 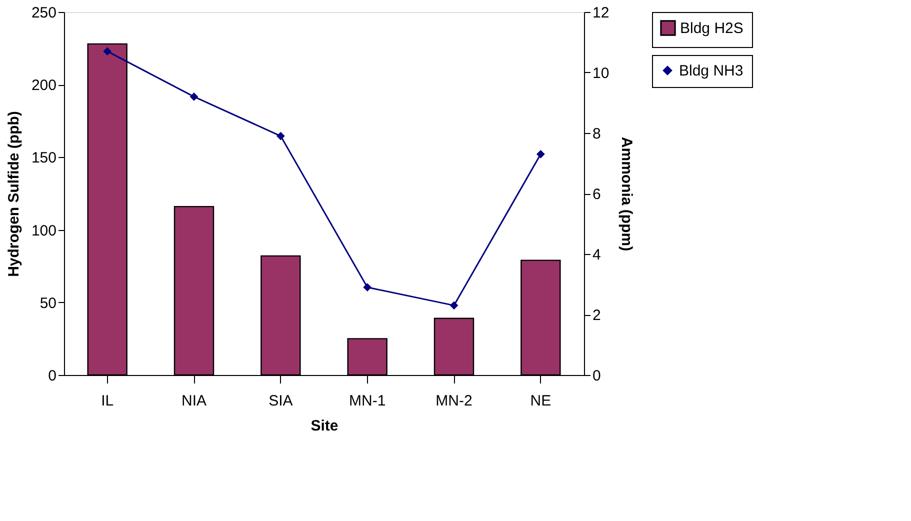 What do you see at coordinates (596, 315) in the screenshot?
I see `y2-tick-label: 2` at bounding box center [596, 315].